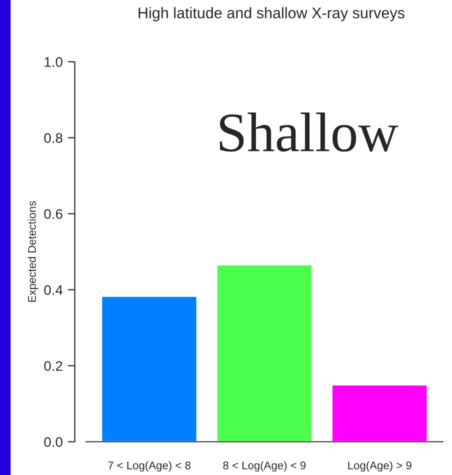 This screenshot has height=475, width=452. I want to click on annotation: Shallow, so click(309, 132).